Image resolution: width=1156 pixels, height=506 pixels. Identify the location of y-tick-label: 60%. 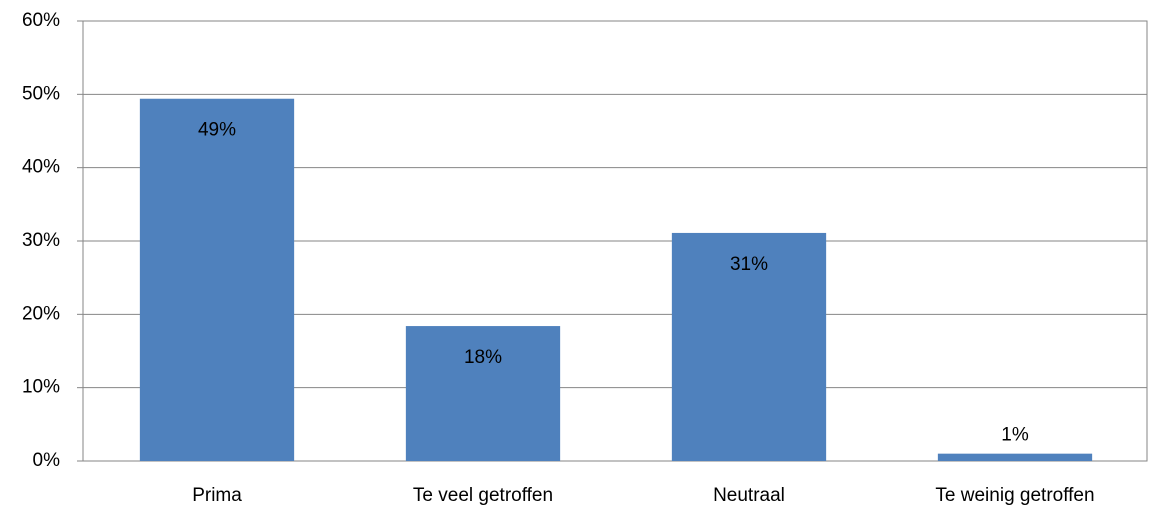
(41, 20).